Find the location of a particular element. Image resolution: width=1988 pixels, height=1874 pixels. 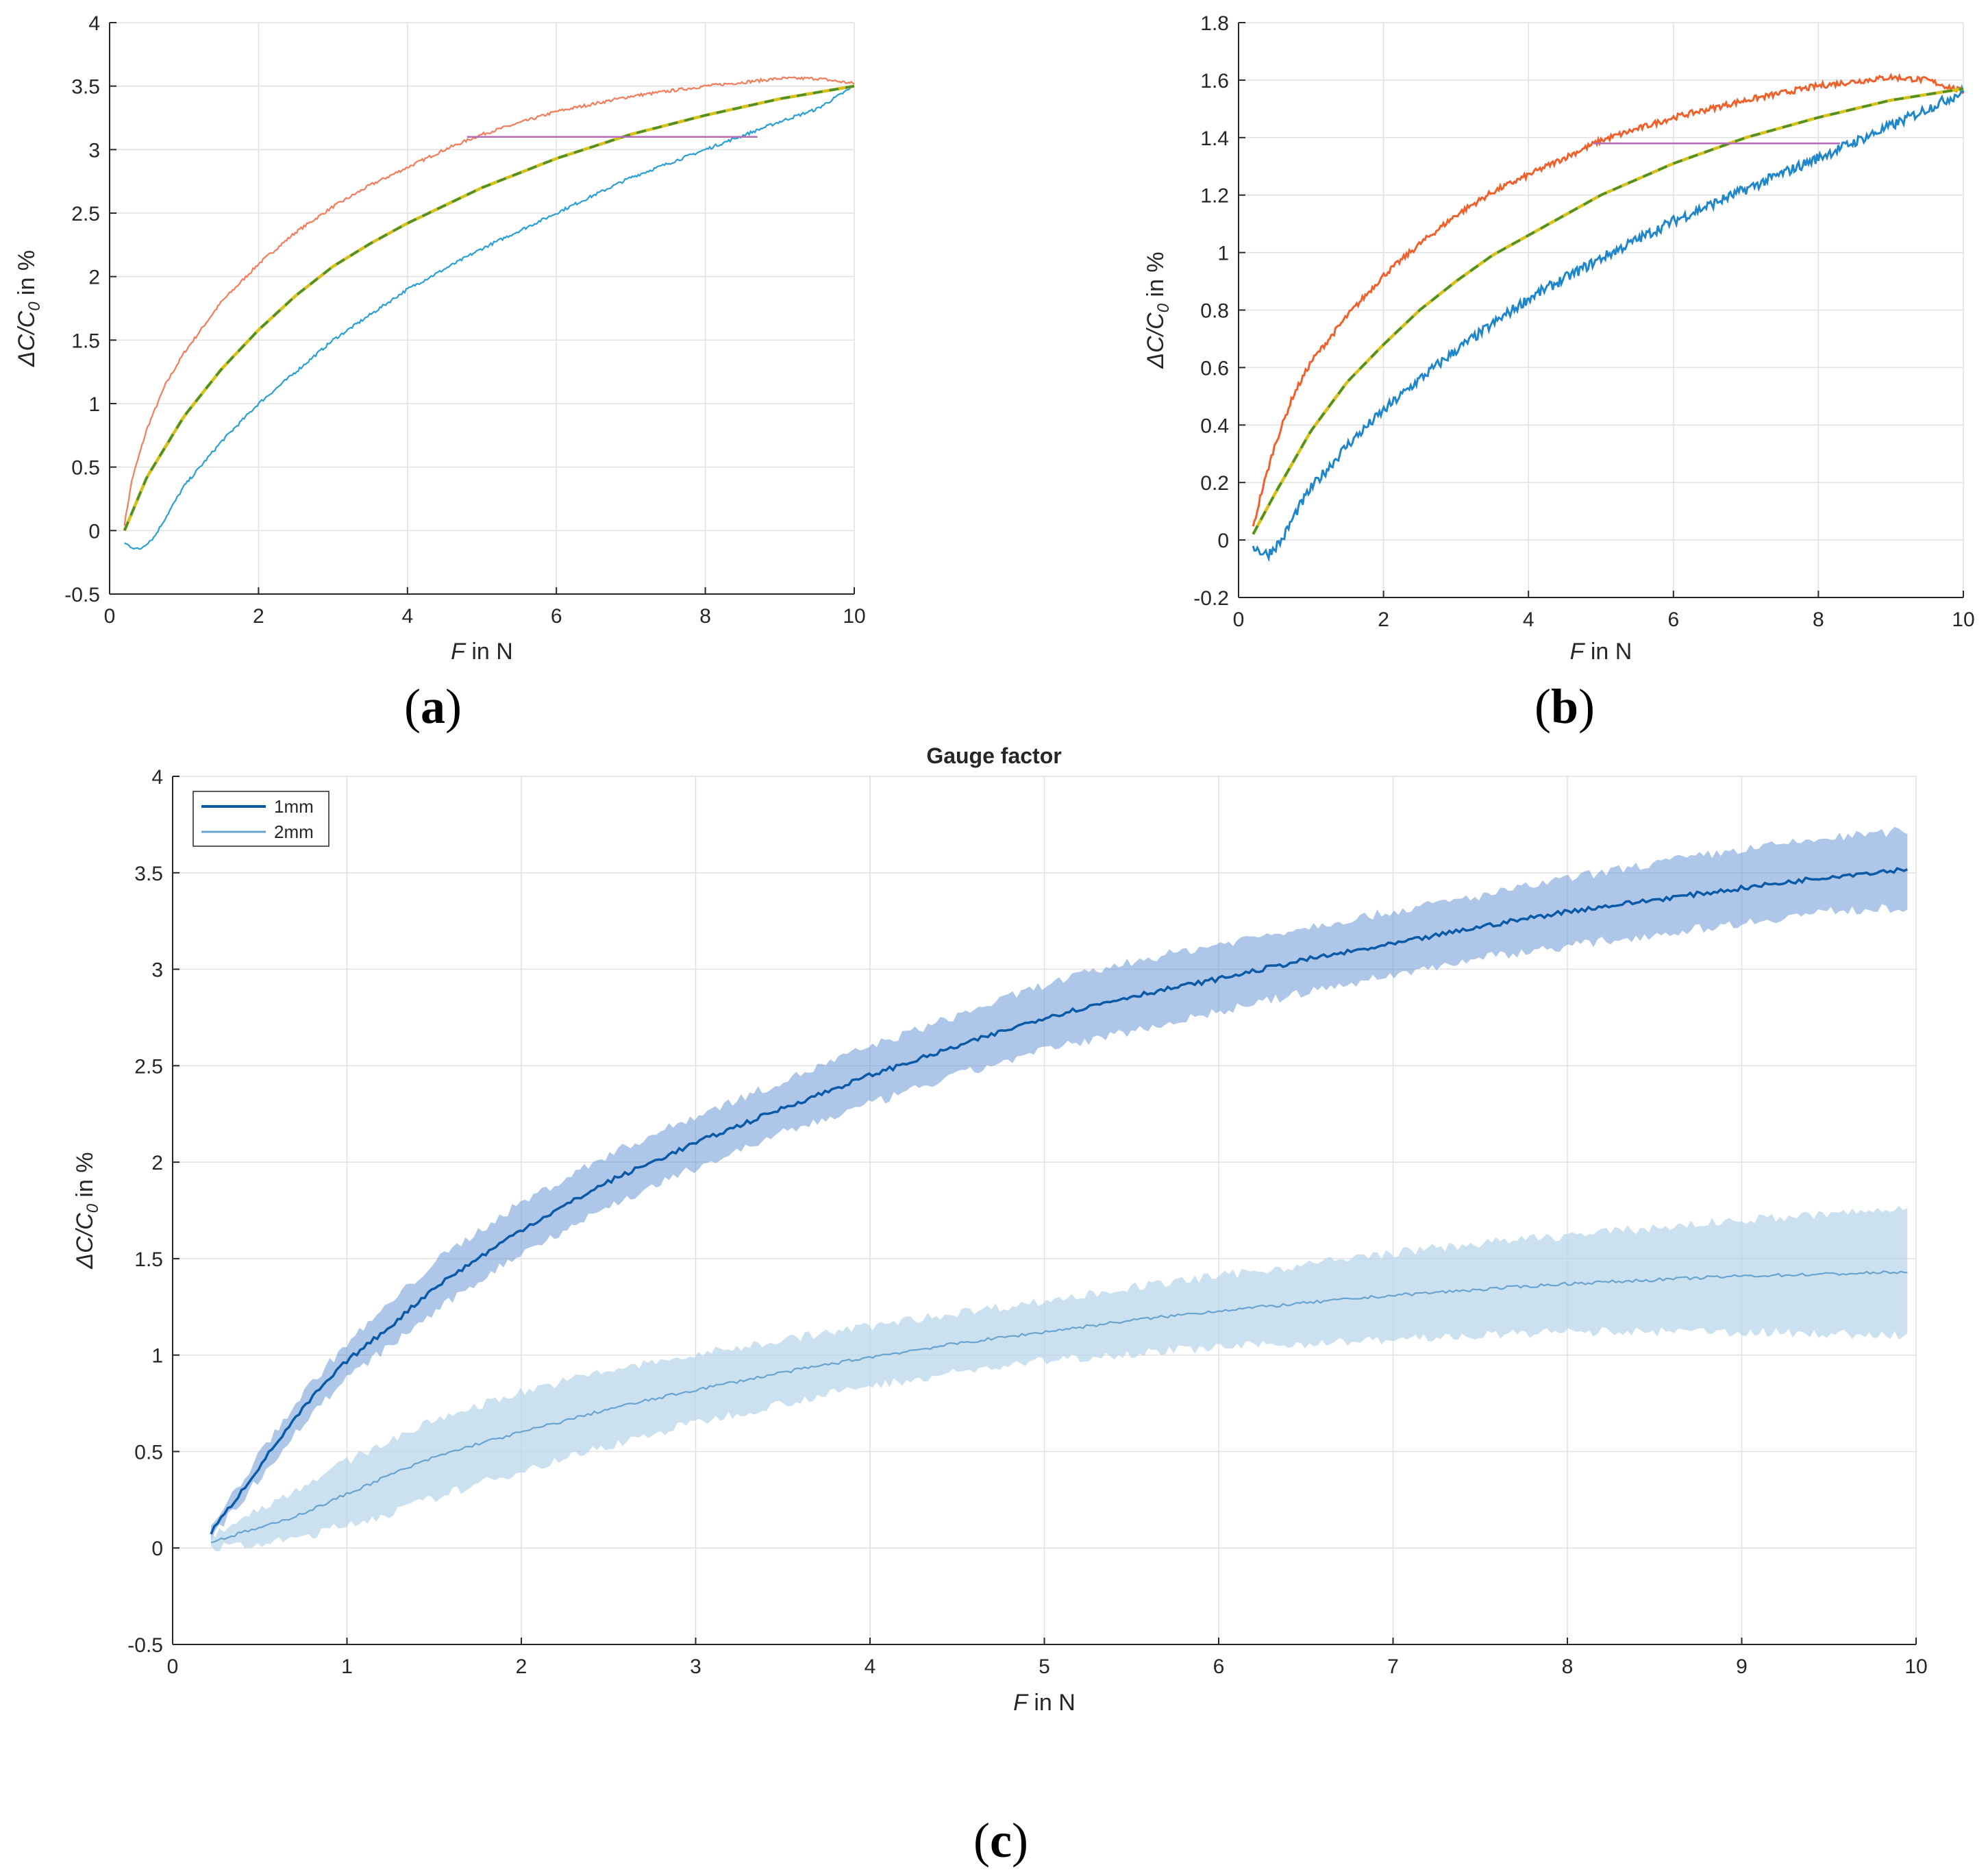

panel-a-axes is located at coordinates (482, 308).